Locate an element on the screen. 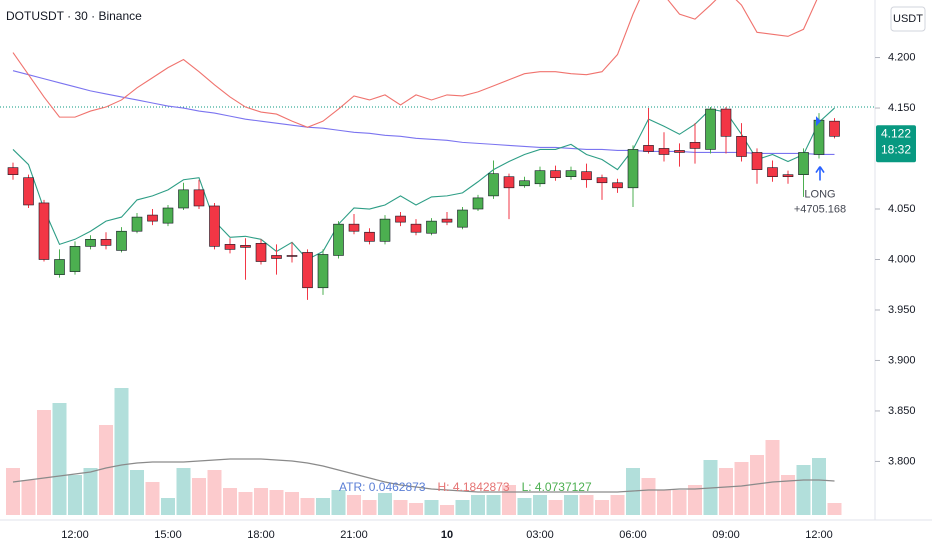 This screenshot has height=550, width=932. signal-profit: +4705.168 is located at coordinates (820, 209).